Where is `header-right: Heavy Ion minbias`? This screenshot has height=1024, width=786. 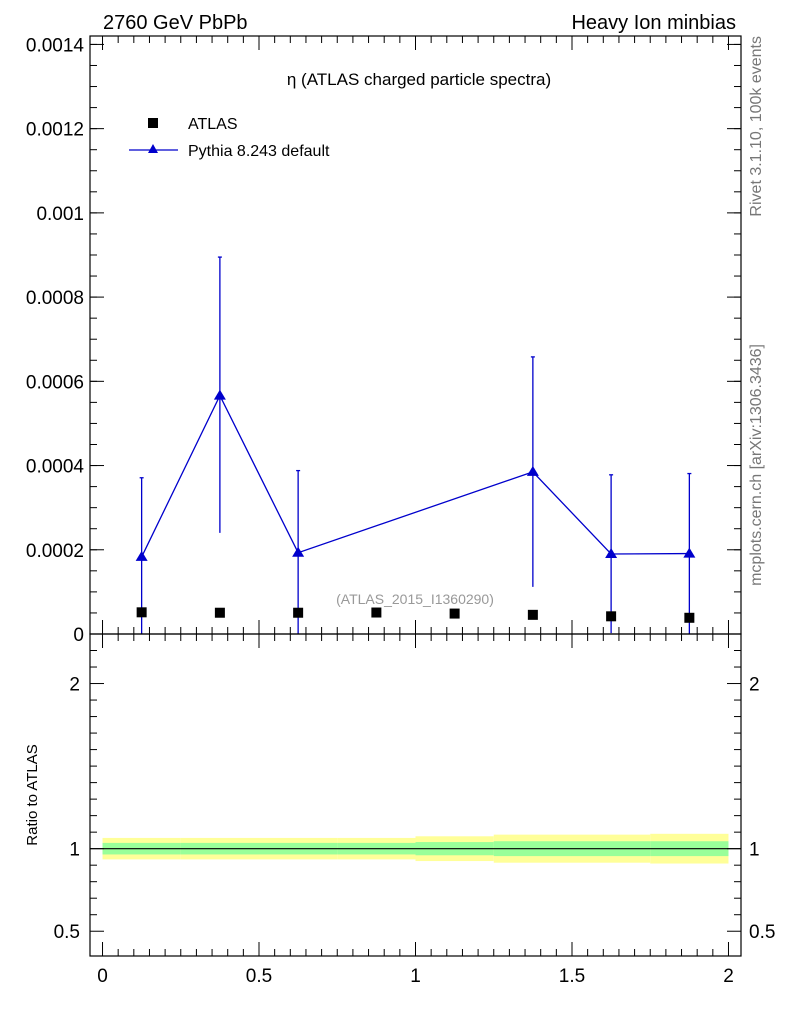 header-right: Heavy Ion minbias is located at coordinates (653, 23).